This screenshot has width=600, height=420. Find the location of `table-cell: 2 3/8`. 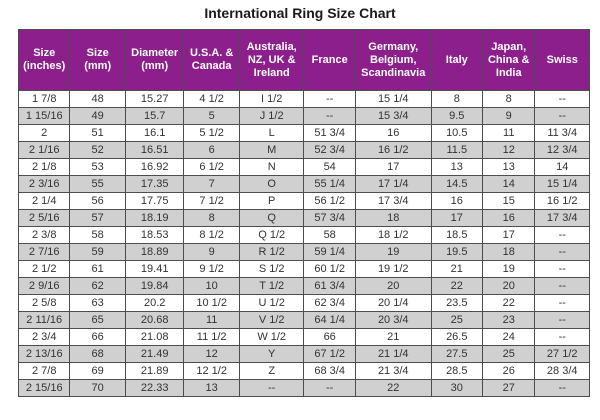

table-cell: 2 3/8 is located at coordinates (44, 235).